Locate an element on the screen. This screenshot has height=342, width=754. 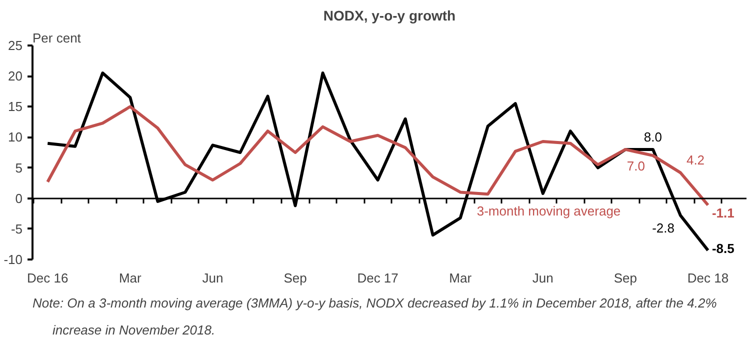
y-tick-label: 15 is located at coordinates (15, 106).